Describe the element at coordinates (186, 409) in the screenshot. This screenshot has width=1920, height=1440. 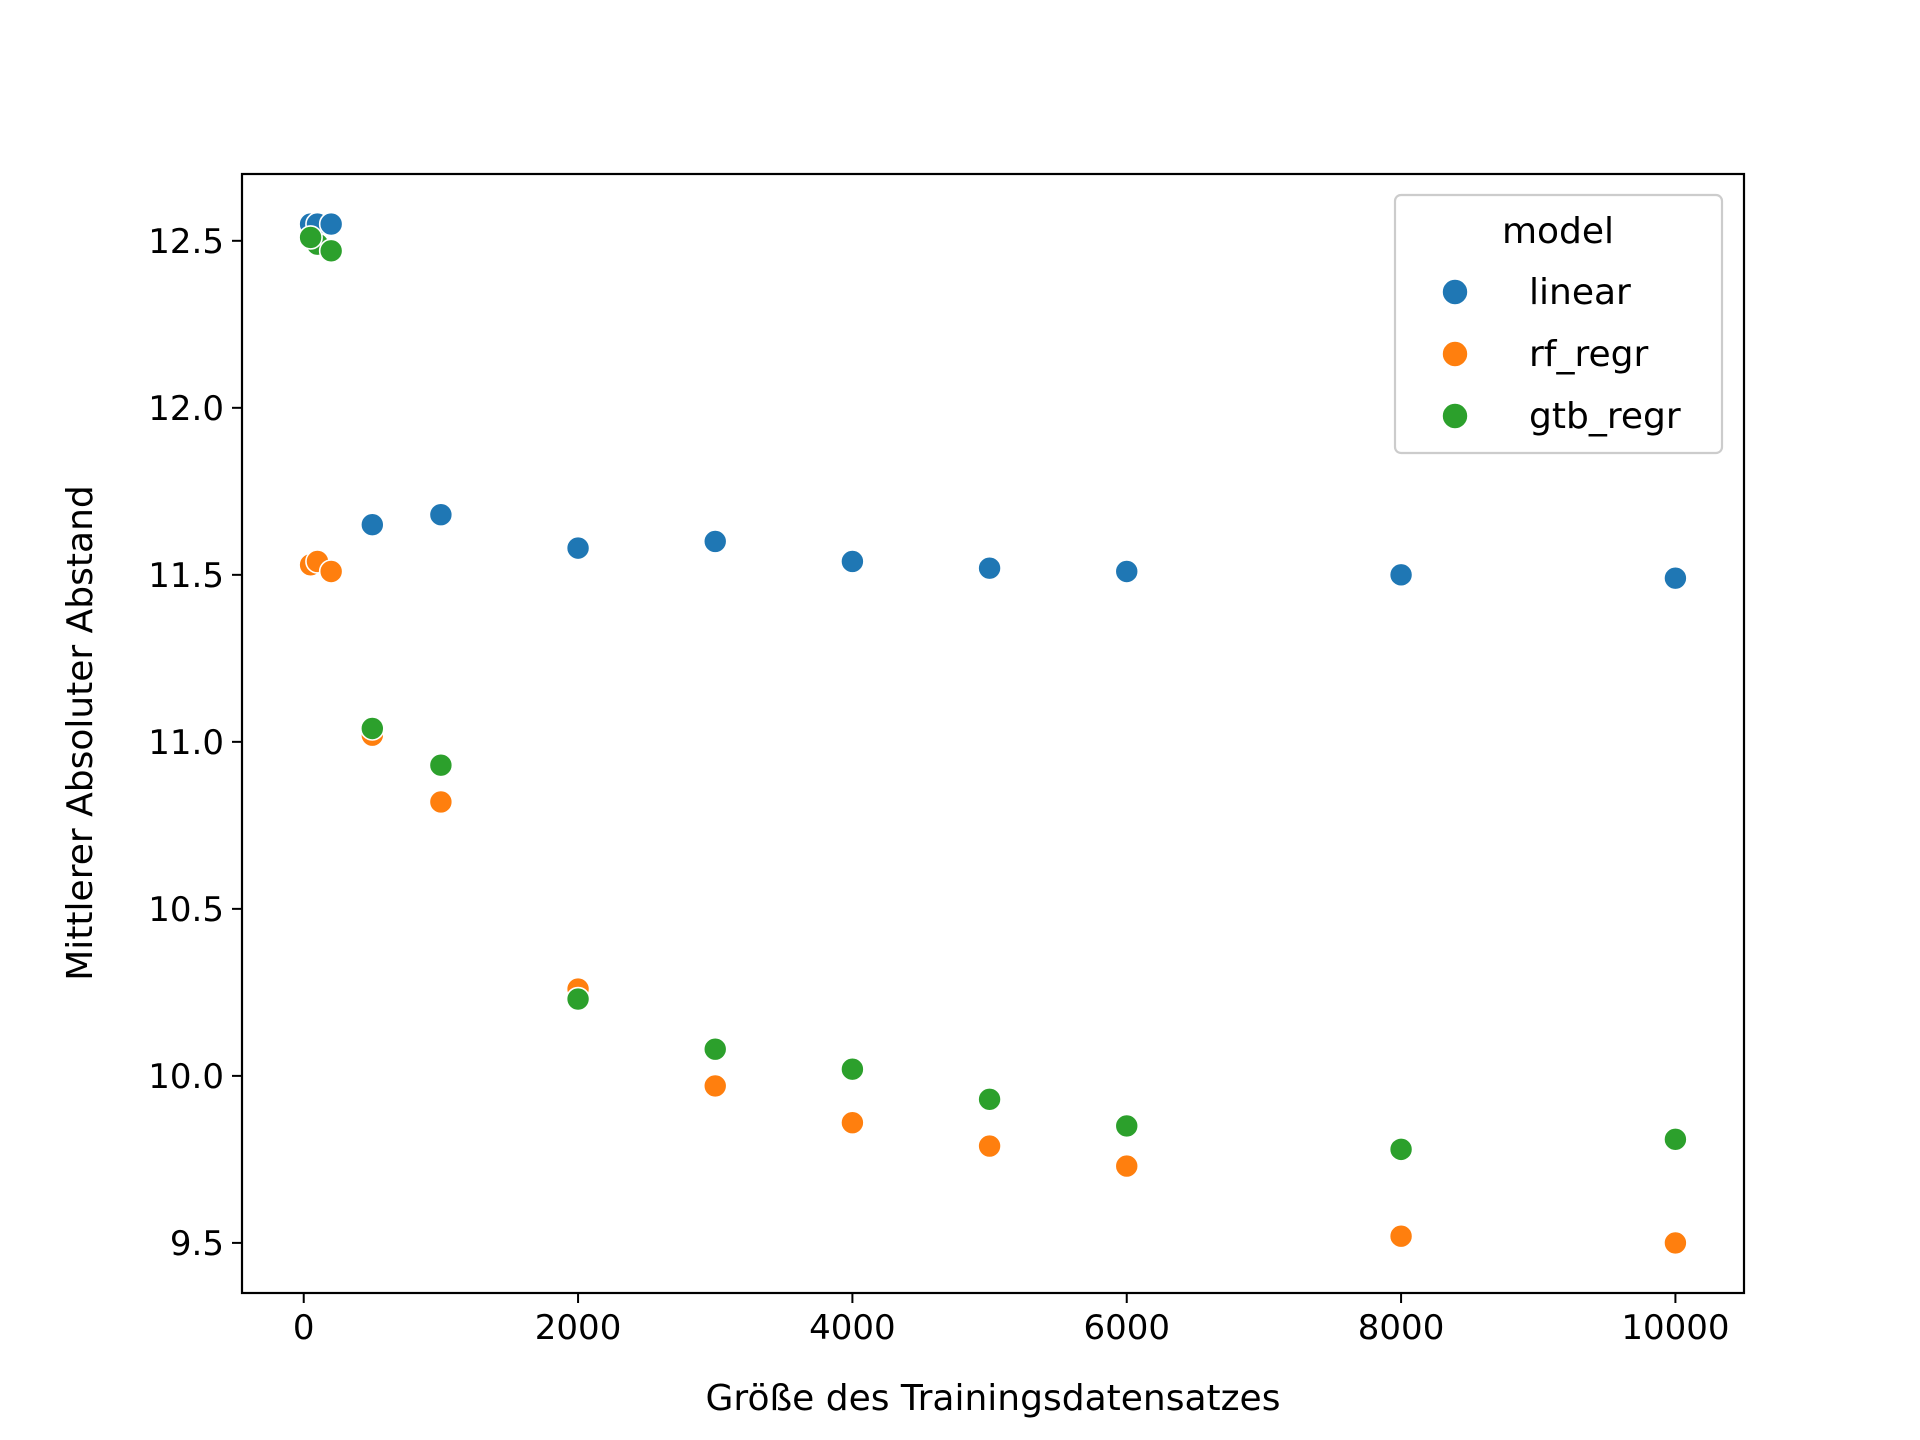
I see `y-tick-label: 12.0` at that location.